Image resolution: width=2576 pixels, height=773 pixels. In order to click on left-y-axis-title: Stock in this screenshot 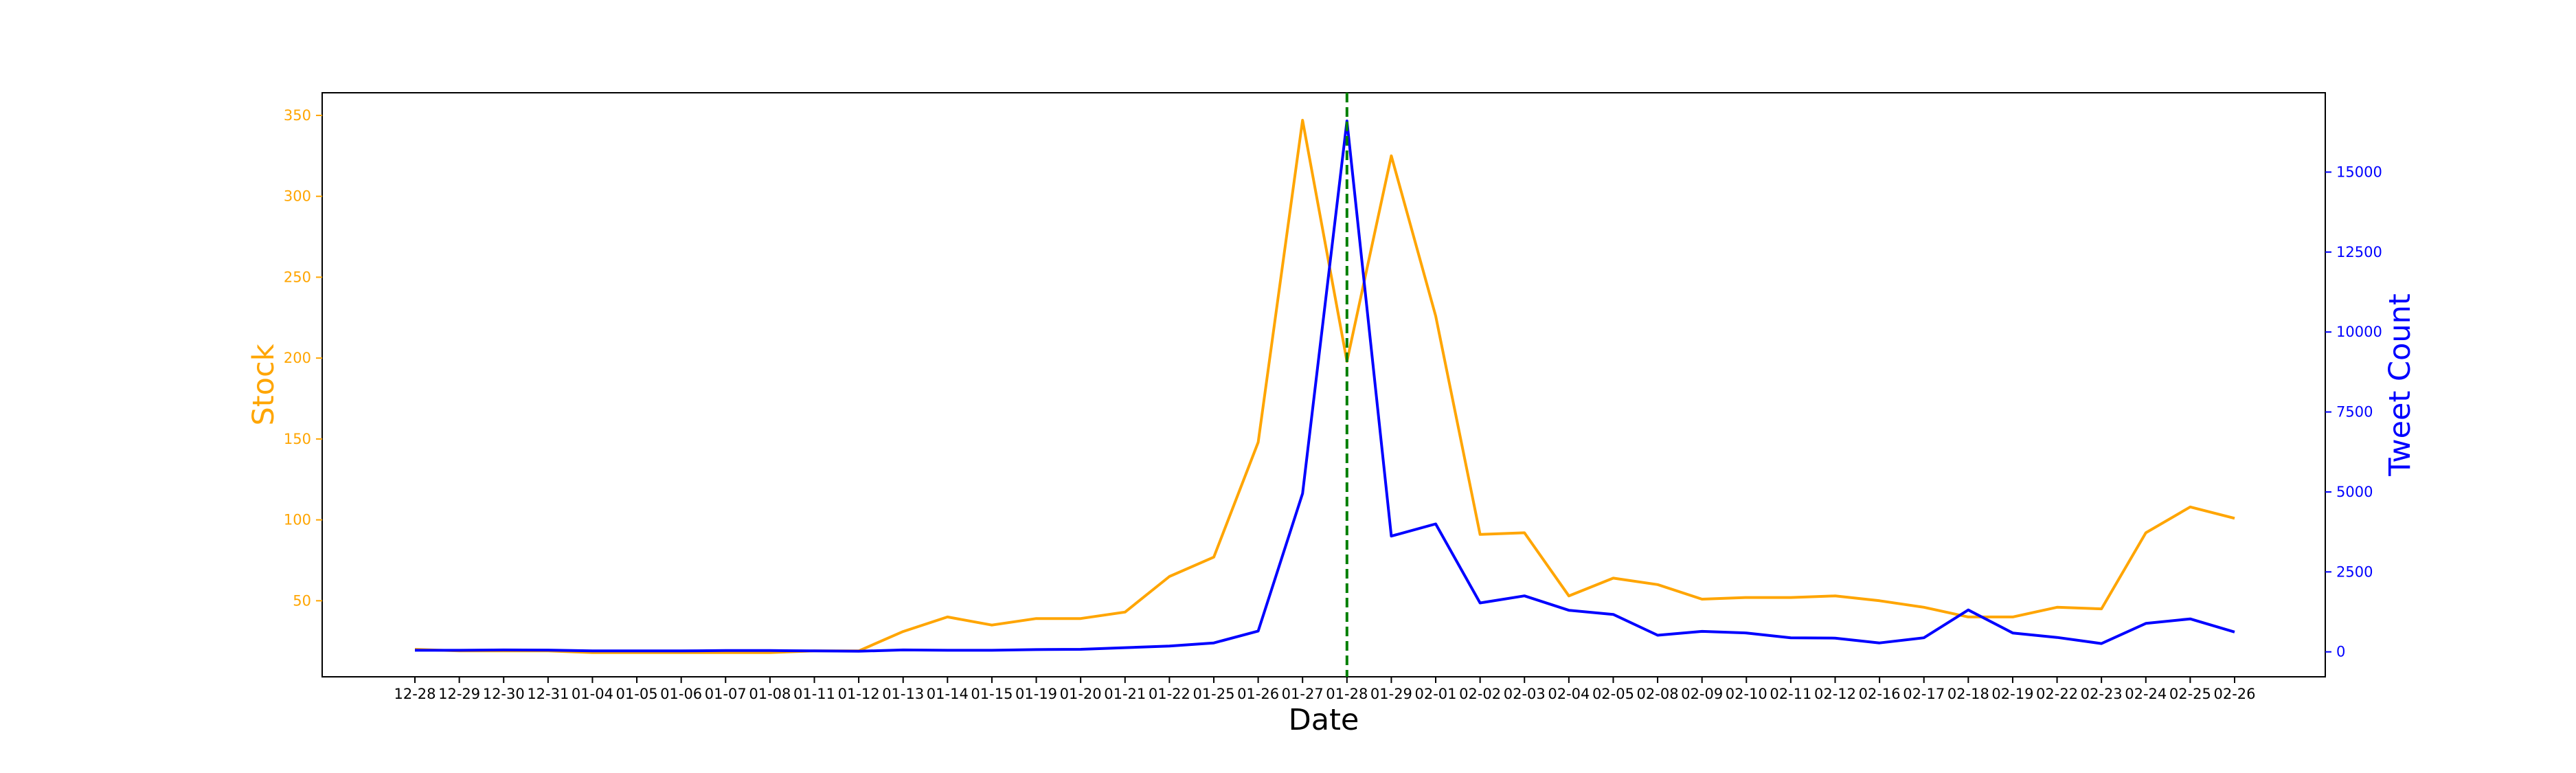, I will do `click(264, 385)`.